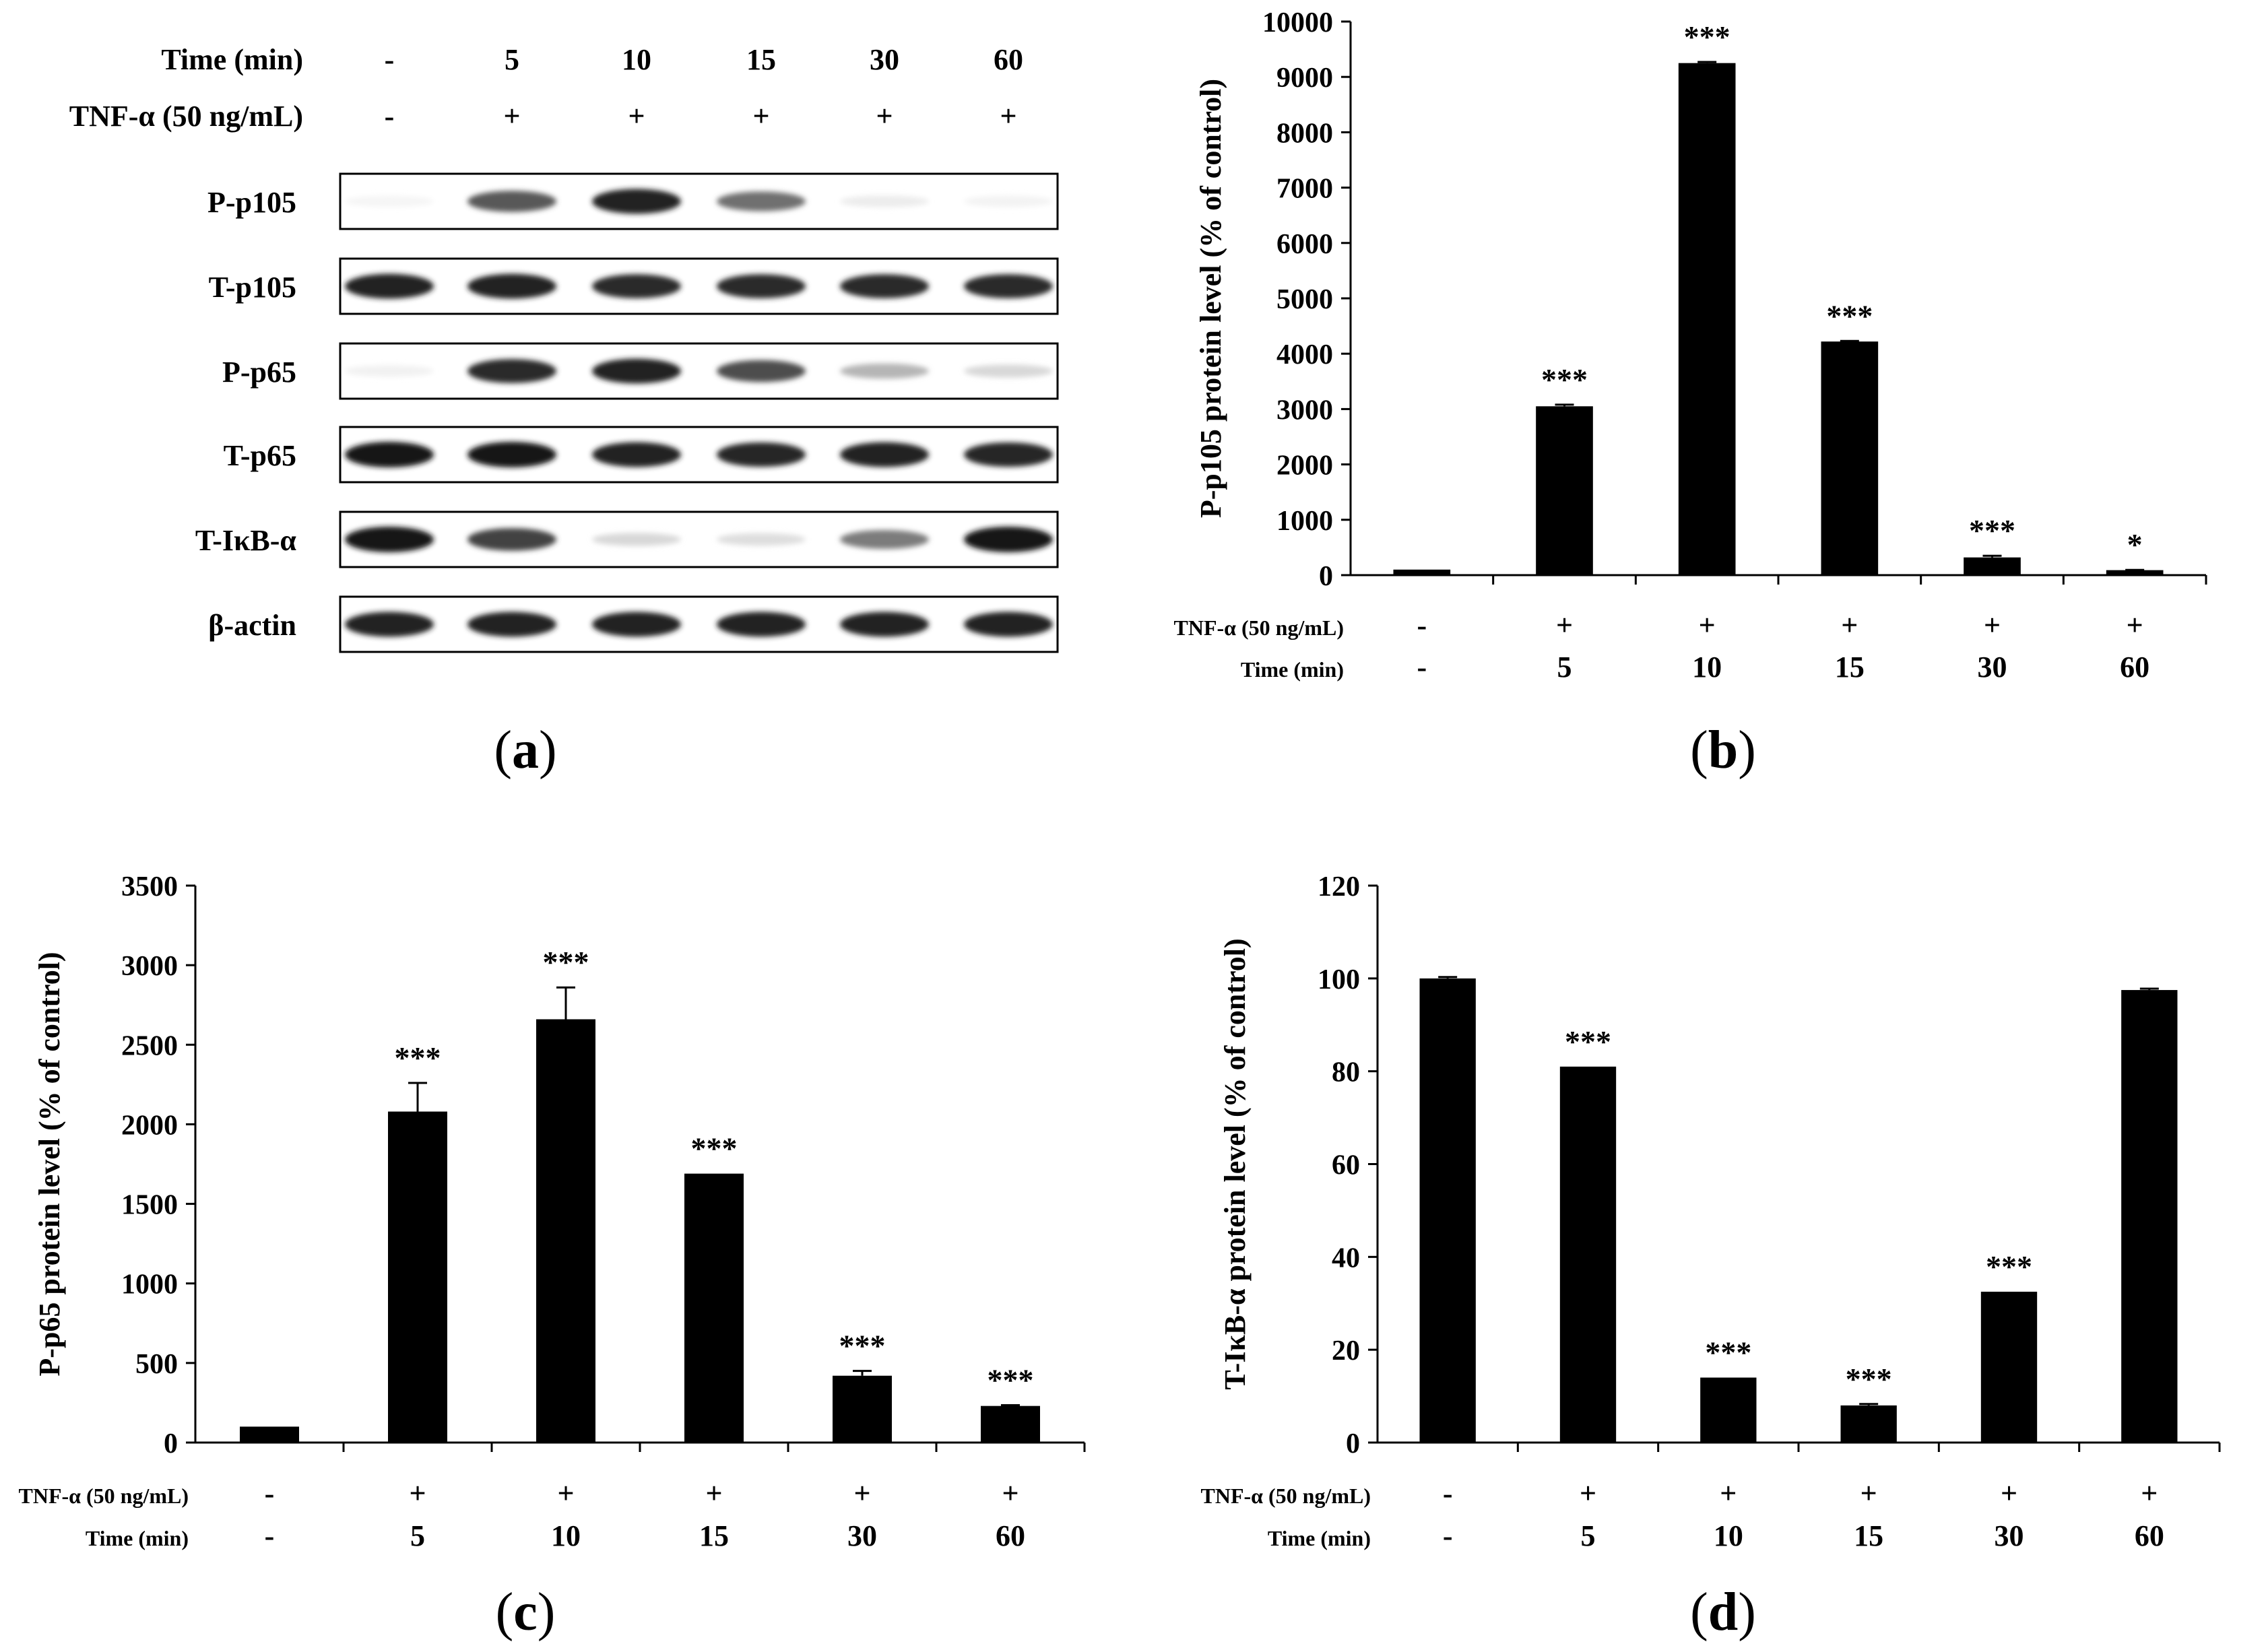 This screenshot has height=1652, width=2266. I want to click on caption-b: (b), so click(1723, 750).